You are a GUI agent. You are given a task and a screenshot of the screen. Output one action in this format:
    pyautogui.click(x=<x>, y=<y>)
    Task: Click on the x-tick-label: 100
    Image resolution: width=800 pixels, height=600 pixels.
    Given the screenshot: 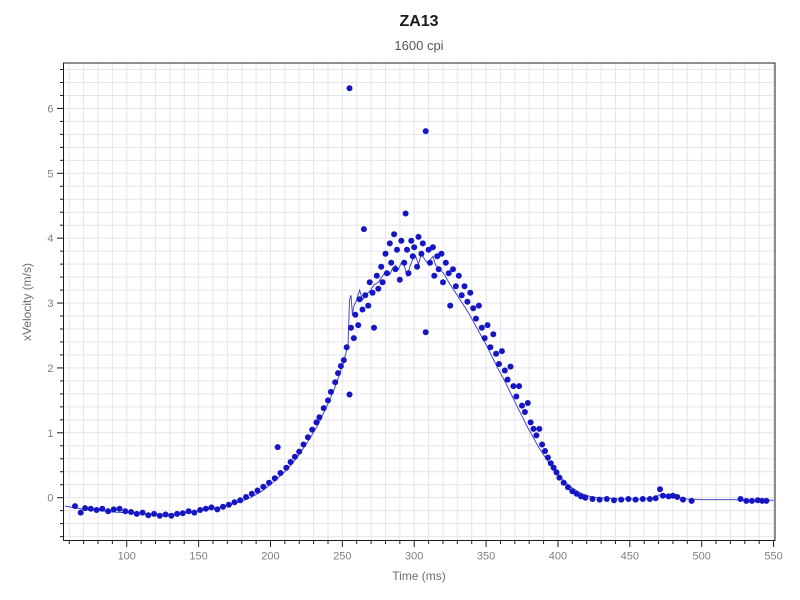 What is the action you would take?
    pyautogui.click(x=127, y=557)
    